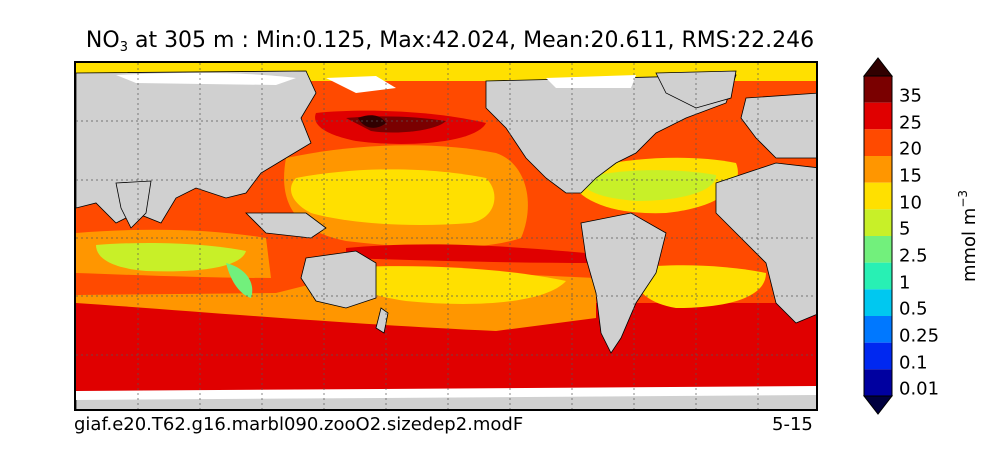 The width and height of the screenshot is (1008, 466). What do you see at coordinates (123, 47) in the screenshot?
I see `title-var-subscript: 3` at bounding box center [123, 47].